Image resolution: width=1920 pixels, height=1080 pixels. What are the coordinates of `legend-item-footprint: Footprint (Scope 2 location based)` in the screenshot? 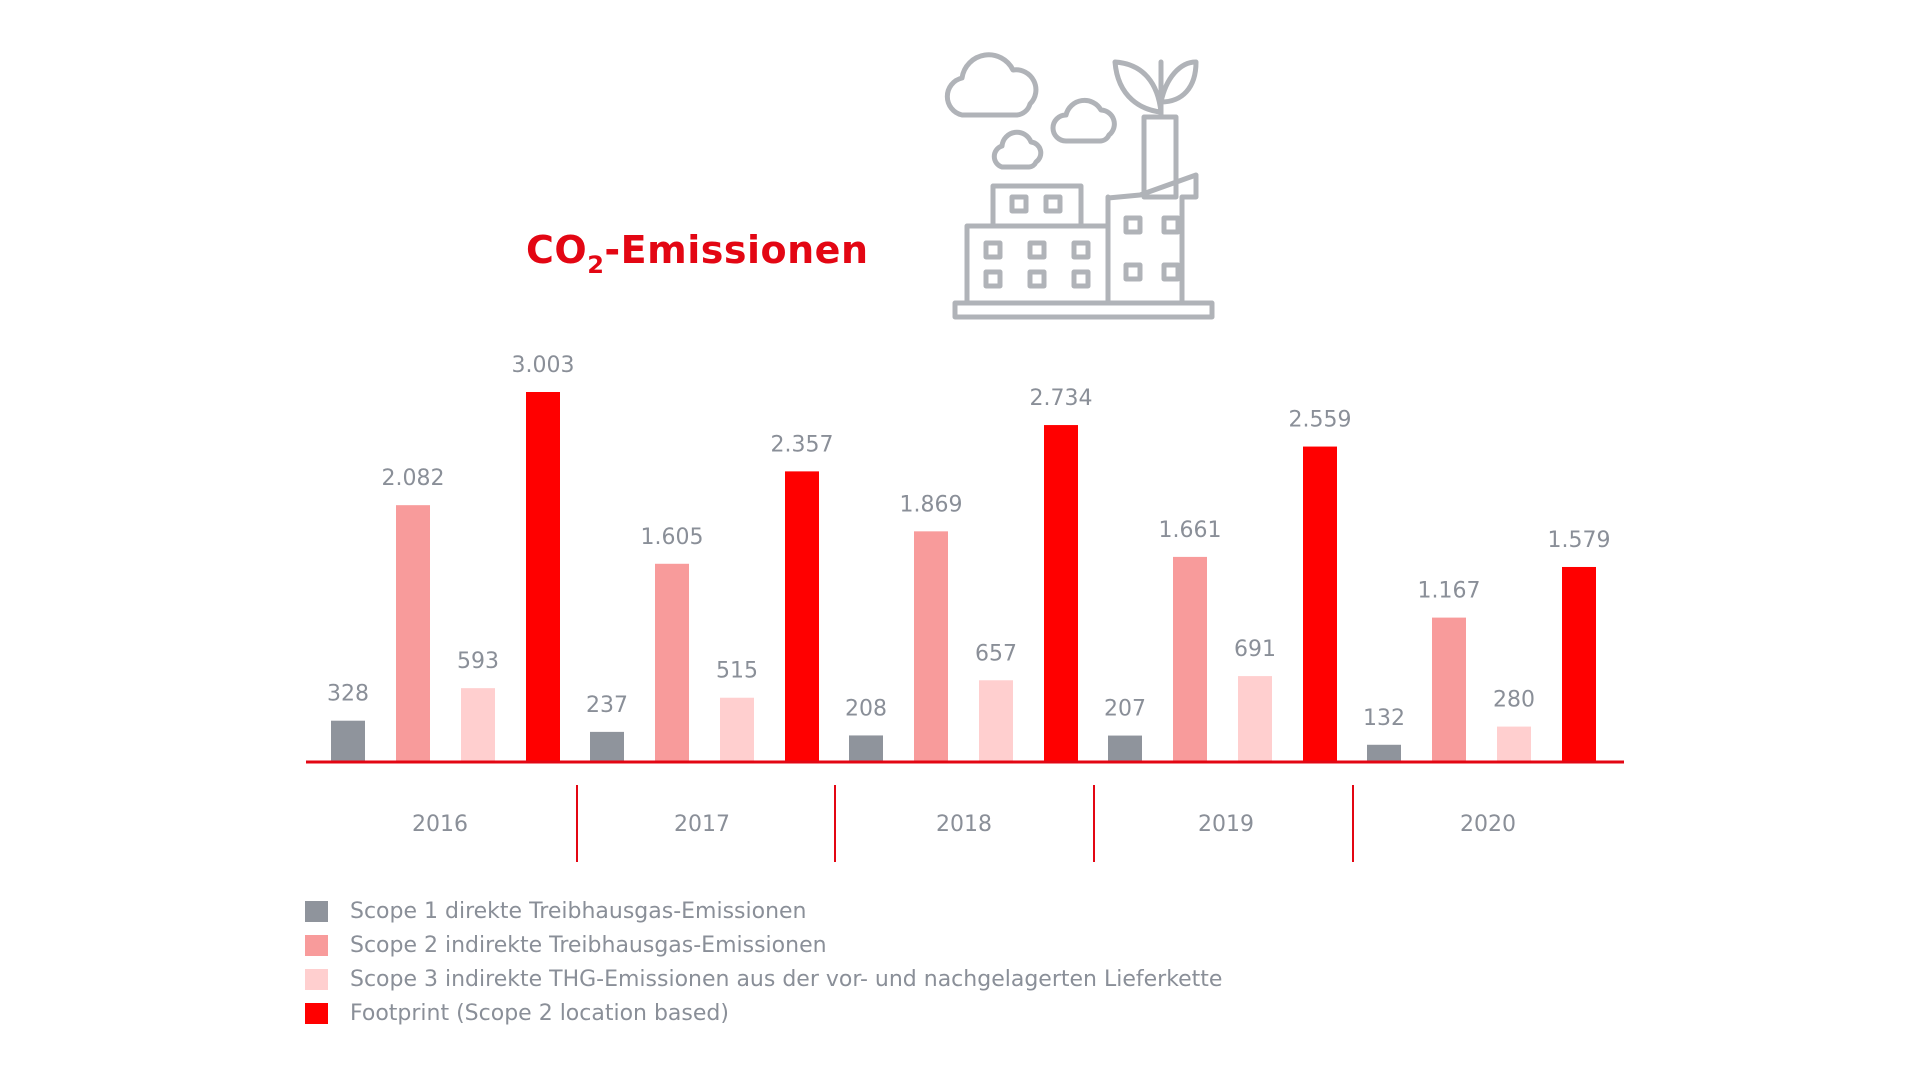 It's located at (763, 1013).